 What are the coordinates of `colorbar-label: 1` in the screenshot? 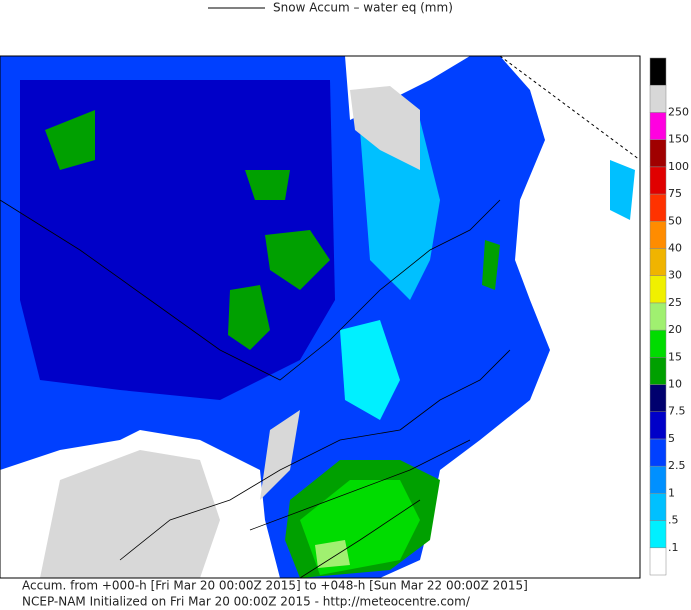 It's located at (671, 492).